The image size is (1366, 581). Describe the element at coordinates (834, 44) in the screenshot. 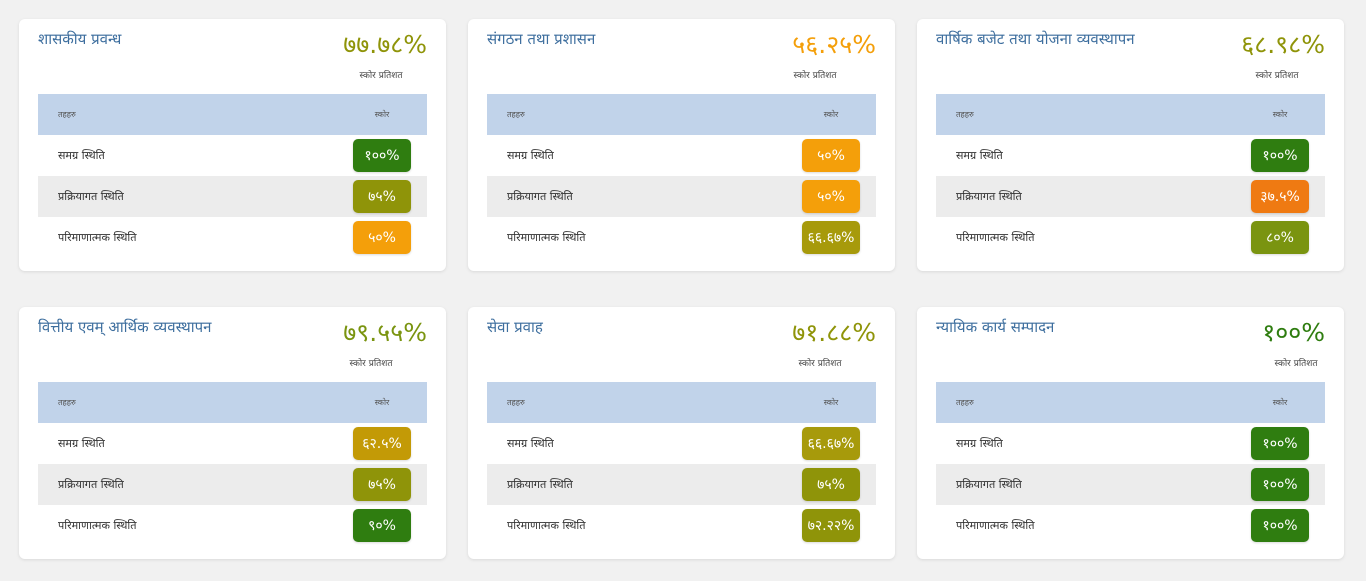

I see `card-score: ५६.२५%` at that location.